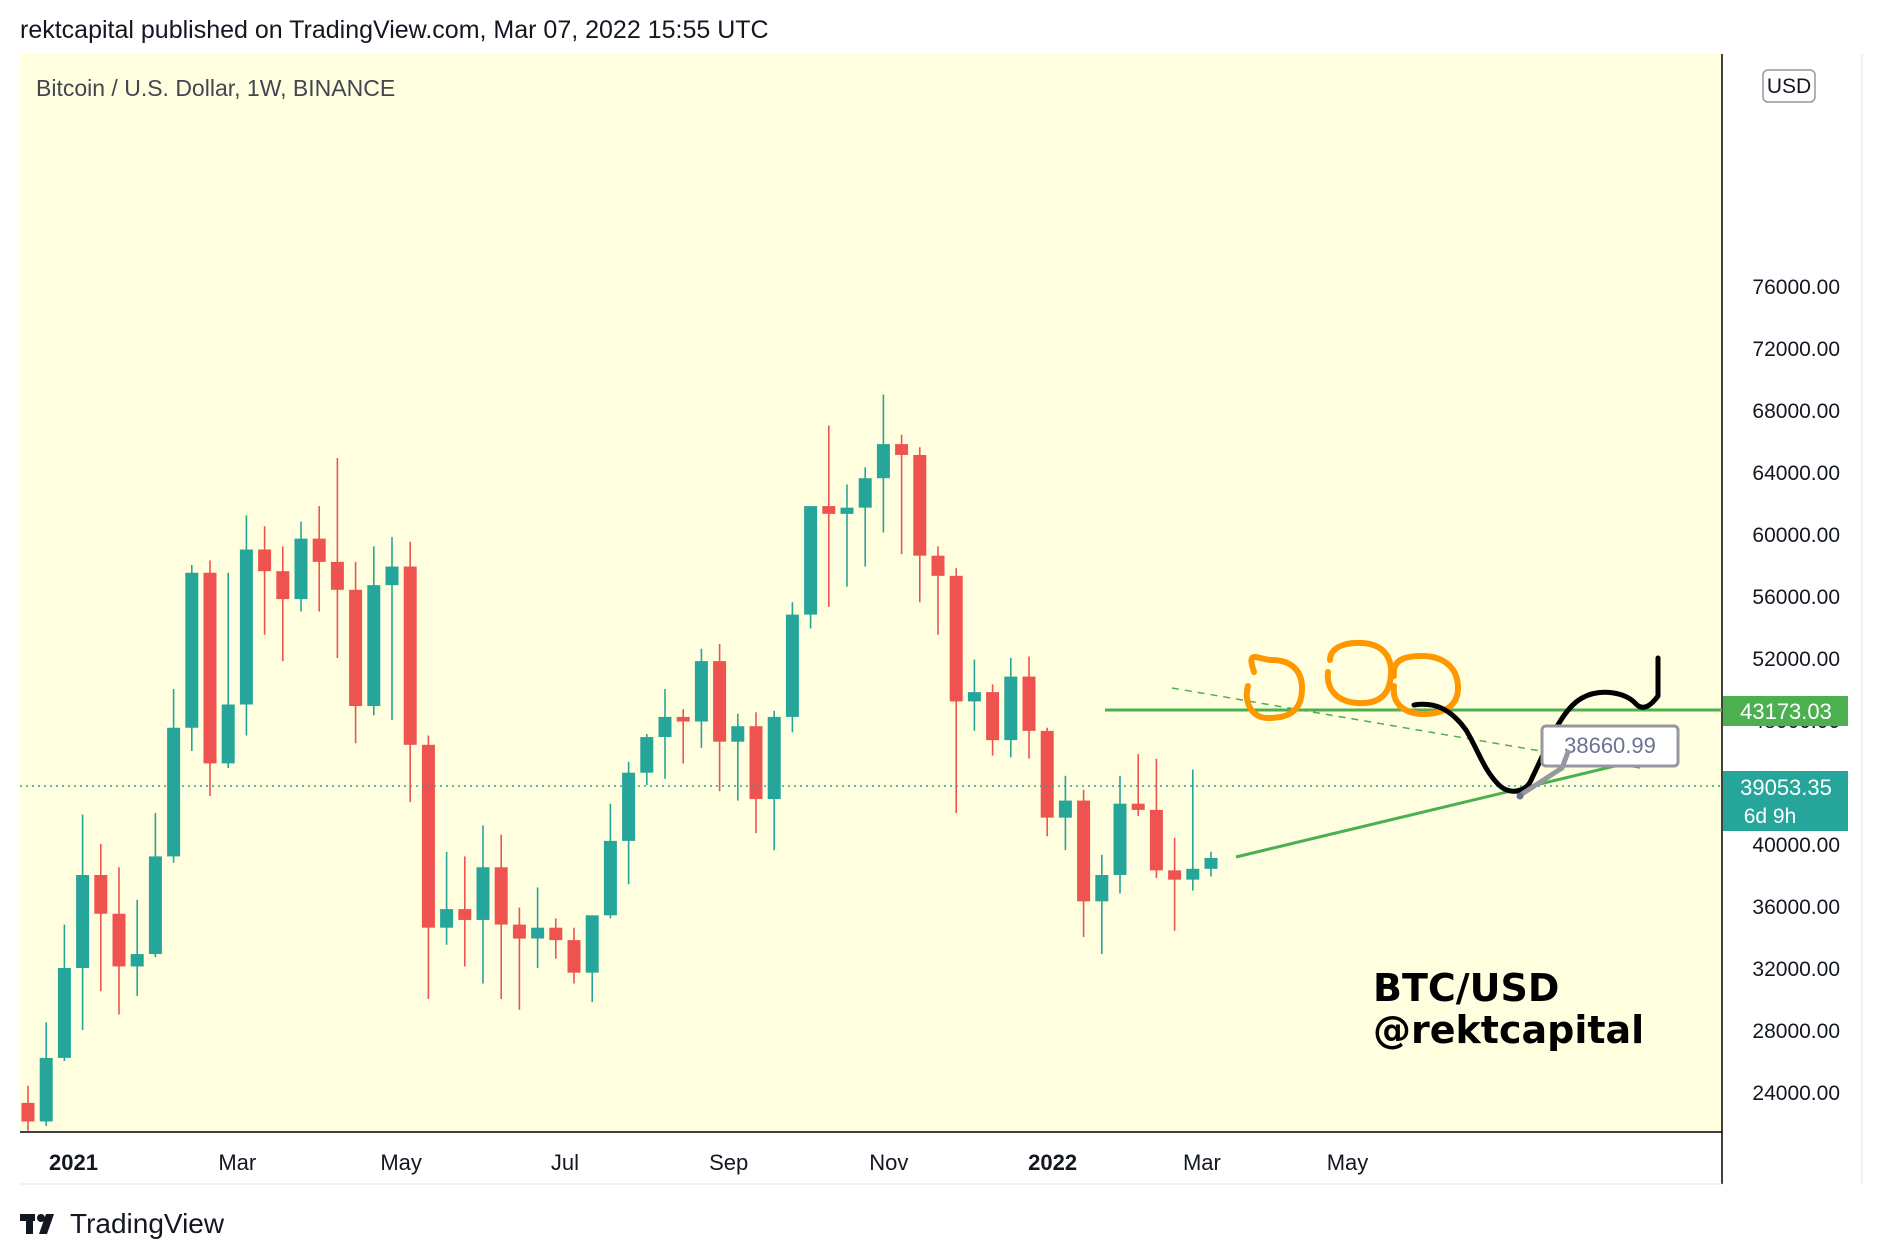 This screenshot has height=1256, width=1880. What do you see at coordinates (1796, 349) in the screenshot?
I see `price-tick-label: 72000.00` at bounding box center [1796, 349].